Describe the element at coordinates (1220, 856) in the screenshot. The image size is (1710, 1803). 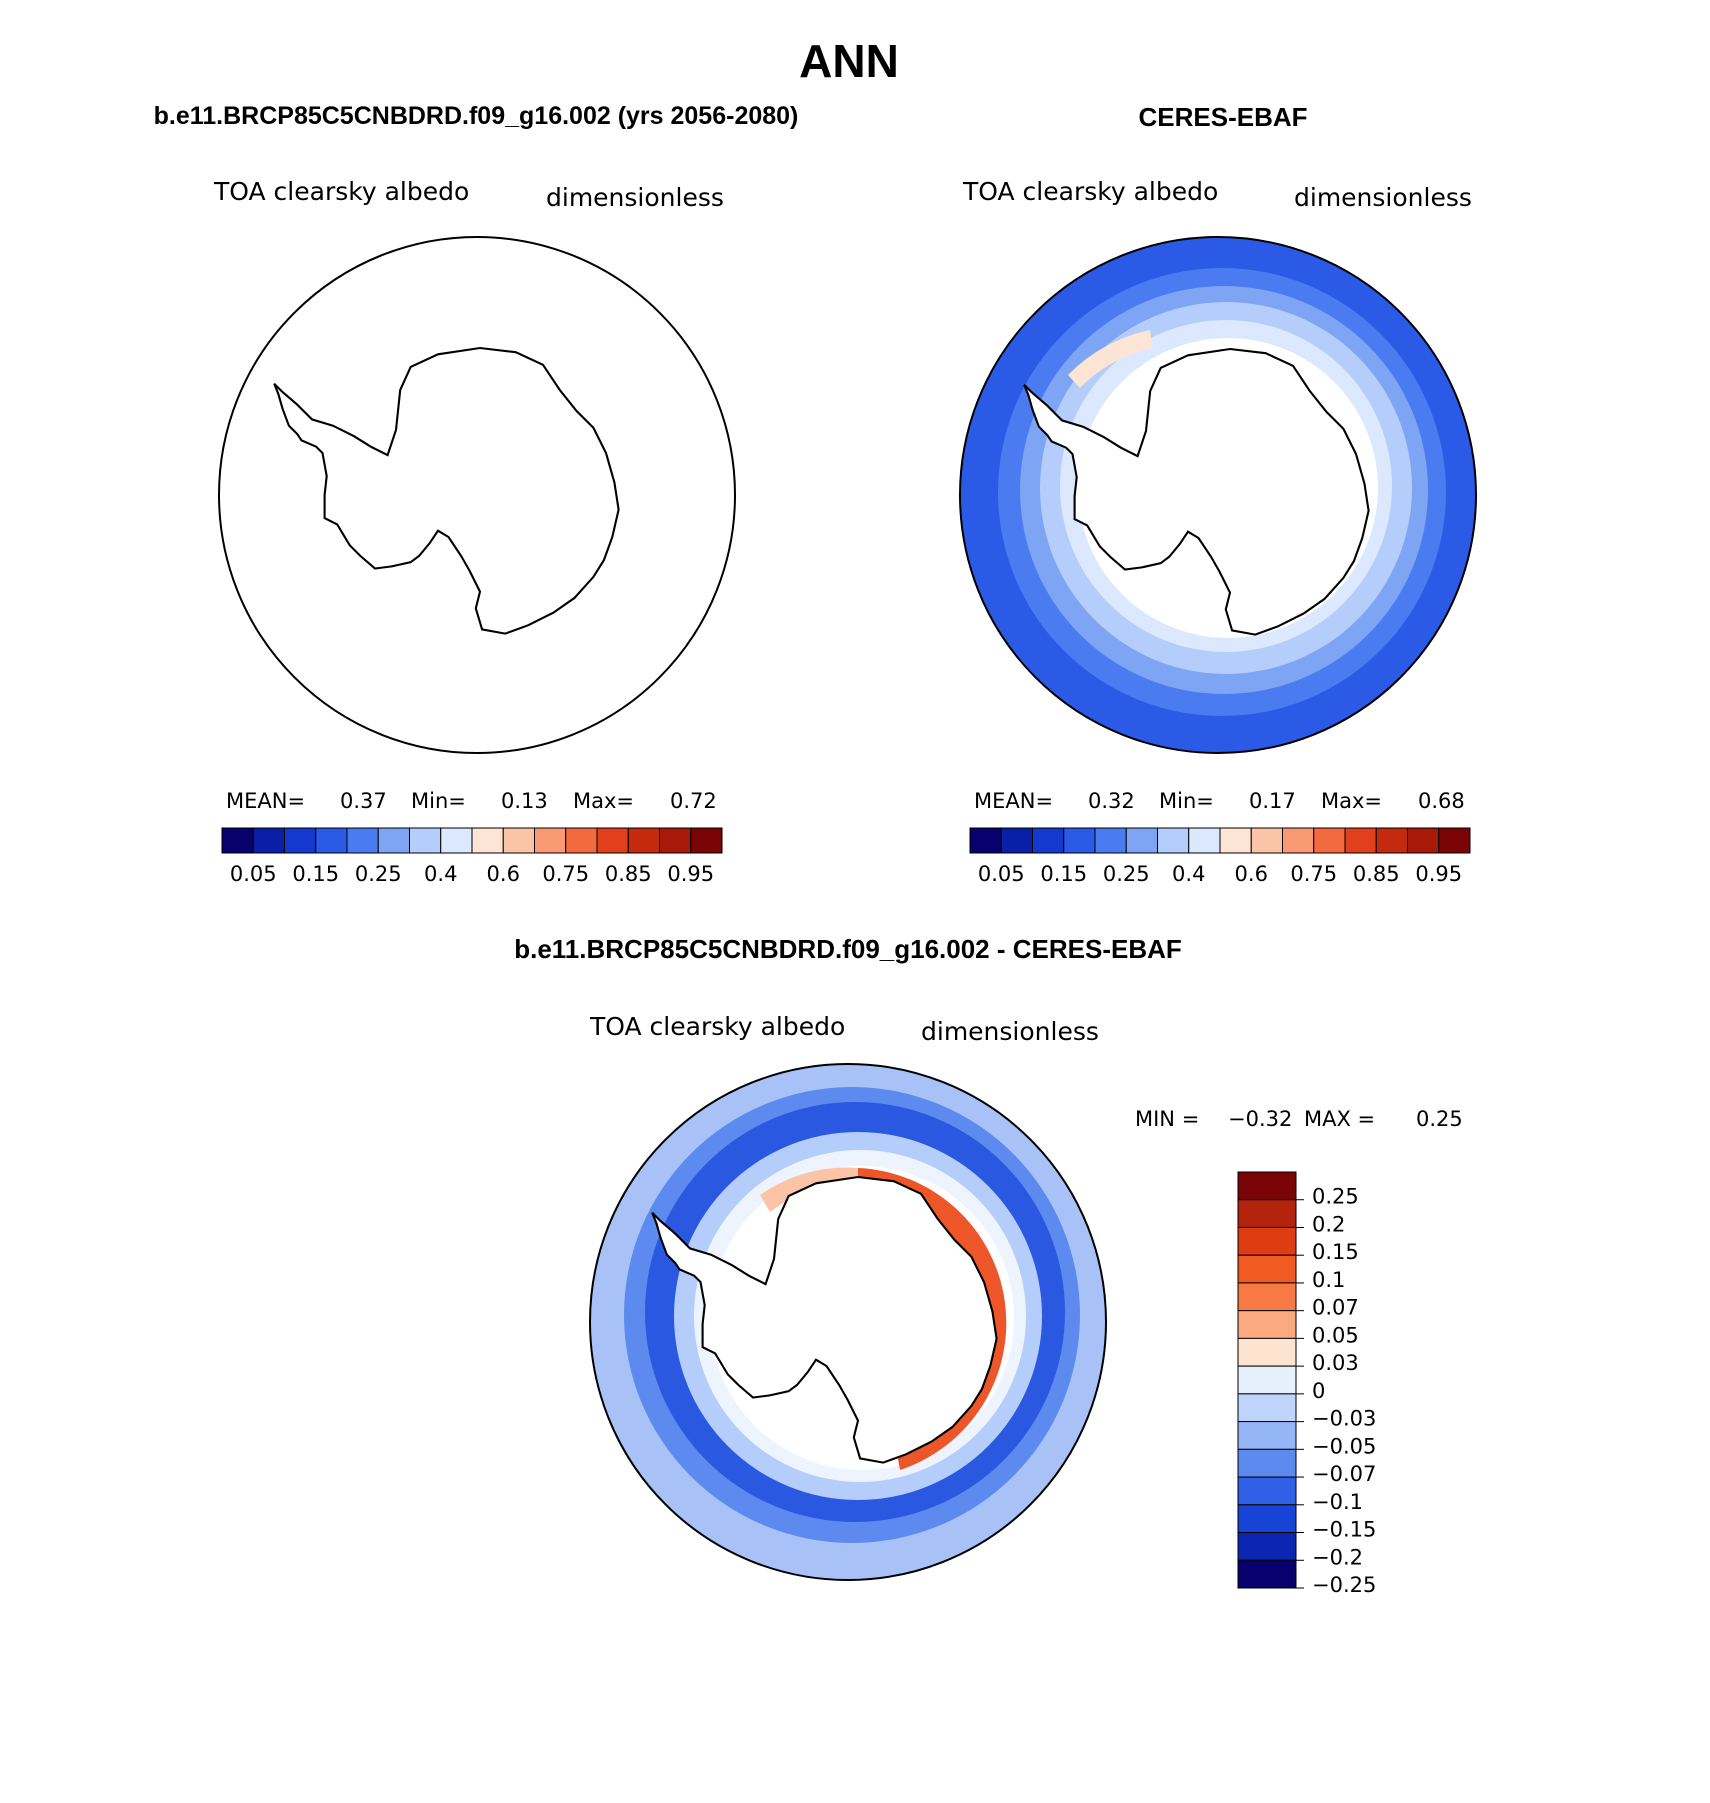
I see `colorbar-obs: 0.05 0.15 0.25 0.4 0.6 0.75 0.85 0.95` at that location.